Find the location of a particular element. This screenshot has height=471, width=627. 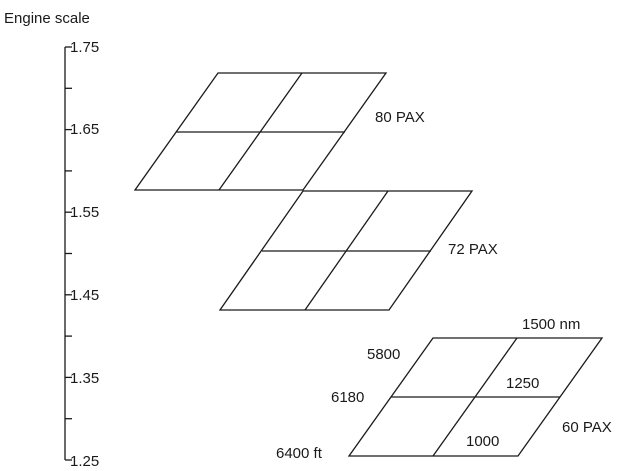

grid-72-pax-outline is located at coordinates (346, 250).